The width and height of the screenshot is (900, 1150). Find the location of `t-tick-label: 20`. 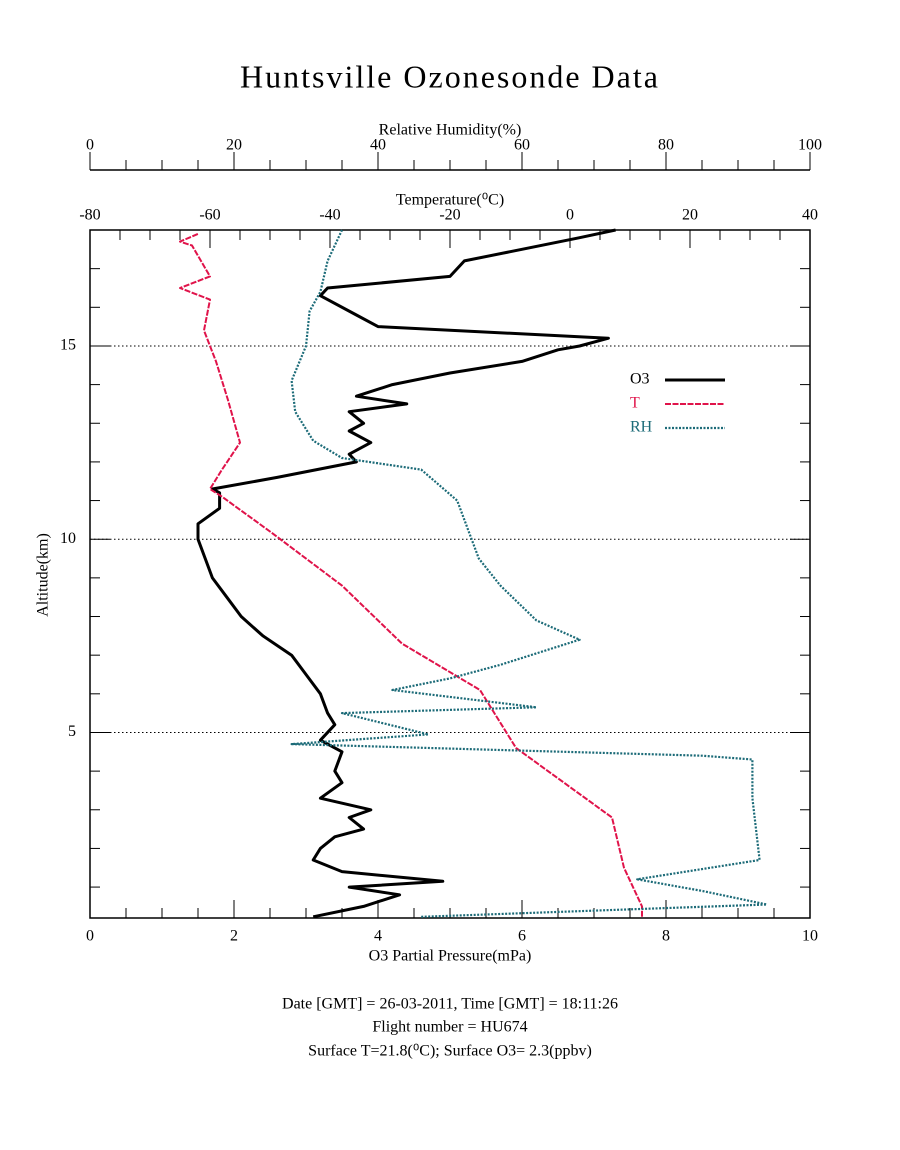

t-tick-label: 20 is located at coordinates (690, 215).